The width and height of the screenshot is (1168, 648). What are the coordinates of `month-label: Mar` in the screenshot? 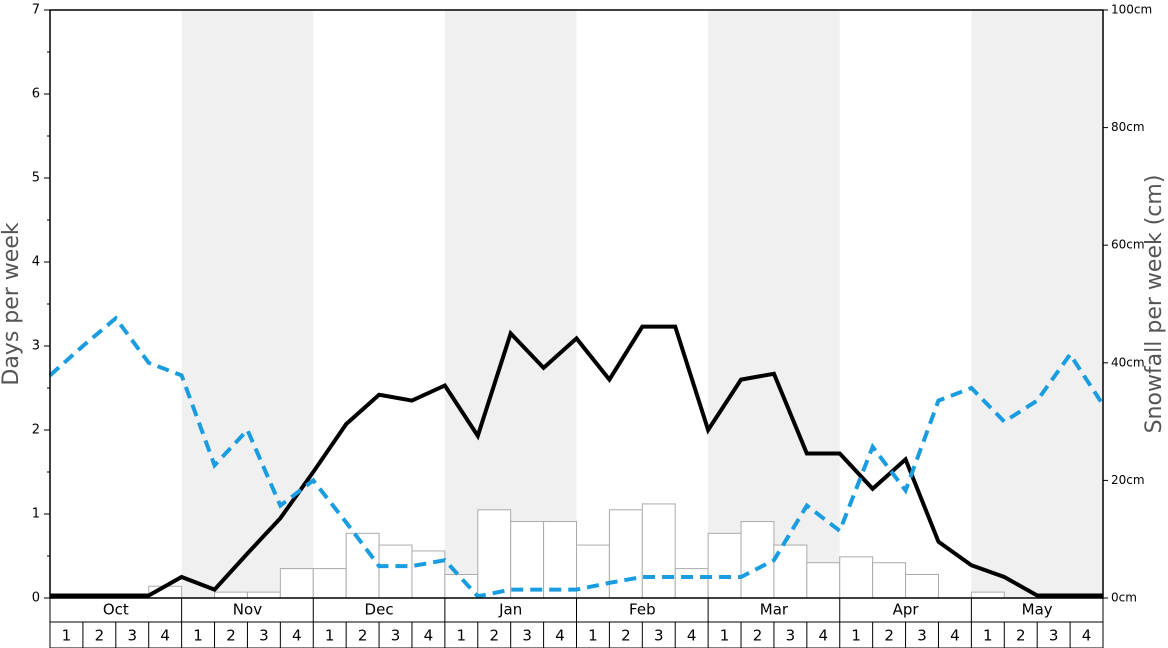 It's located at (774, 610).